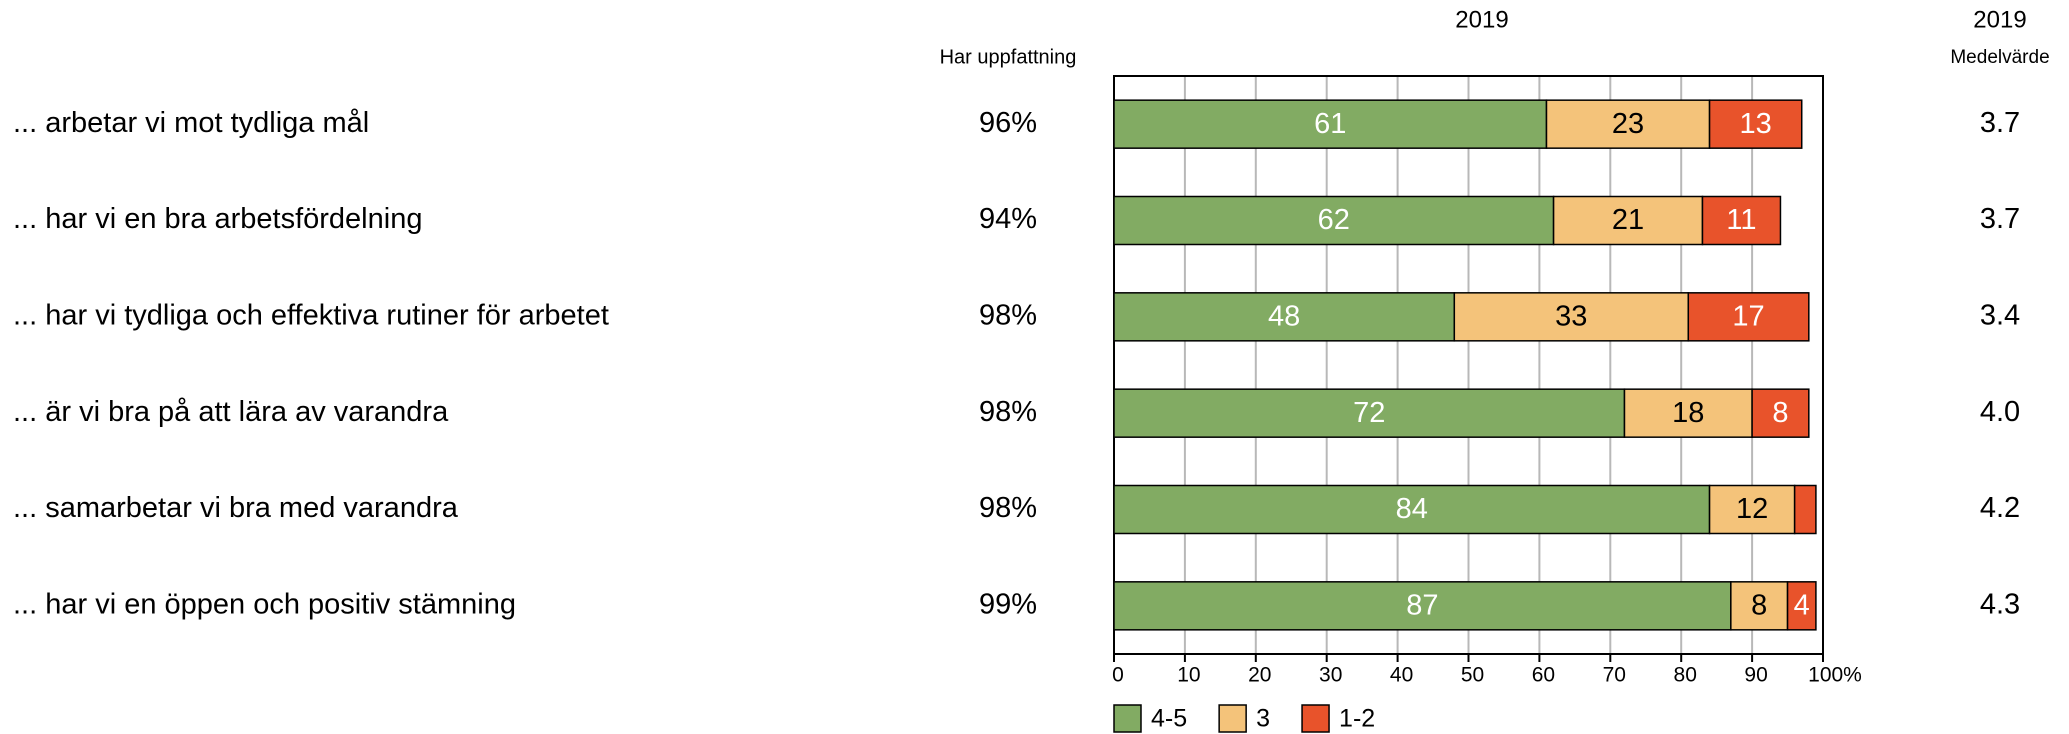 This screenshot has width=2069, height=734. What do you see at coordinates (1755, 675) in the screenshot?
I see `x-tick-label: 90` at bounding box center [1755, 675].